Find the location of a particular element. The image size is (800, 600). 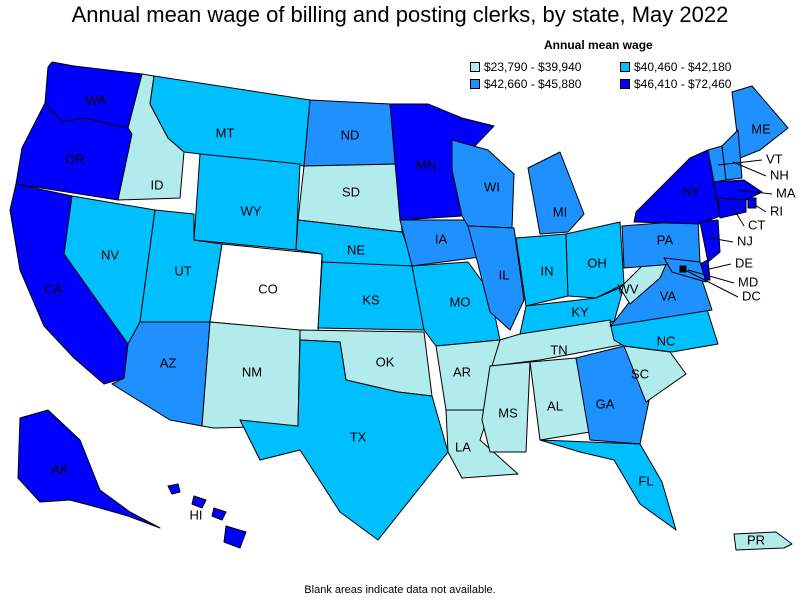

leader-line-nj is located at coordinates (721, 240).